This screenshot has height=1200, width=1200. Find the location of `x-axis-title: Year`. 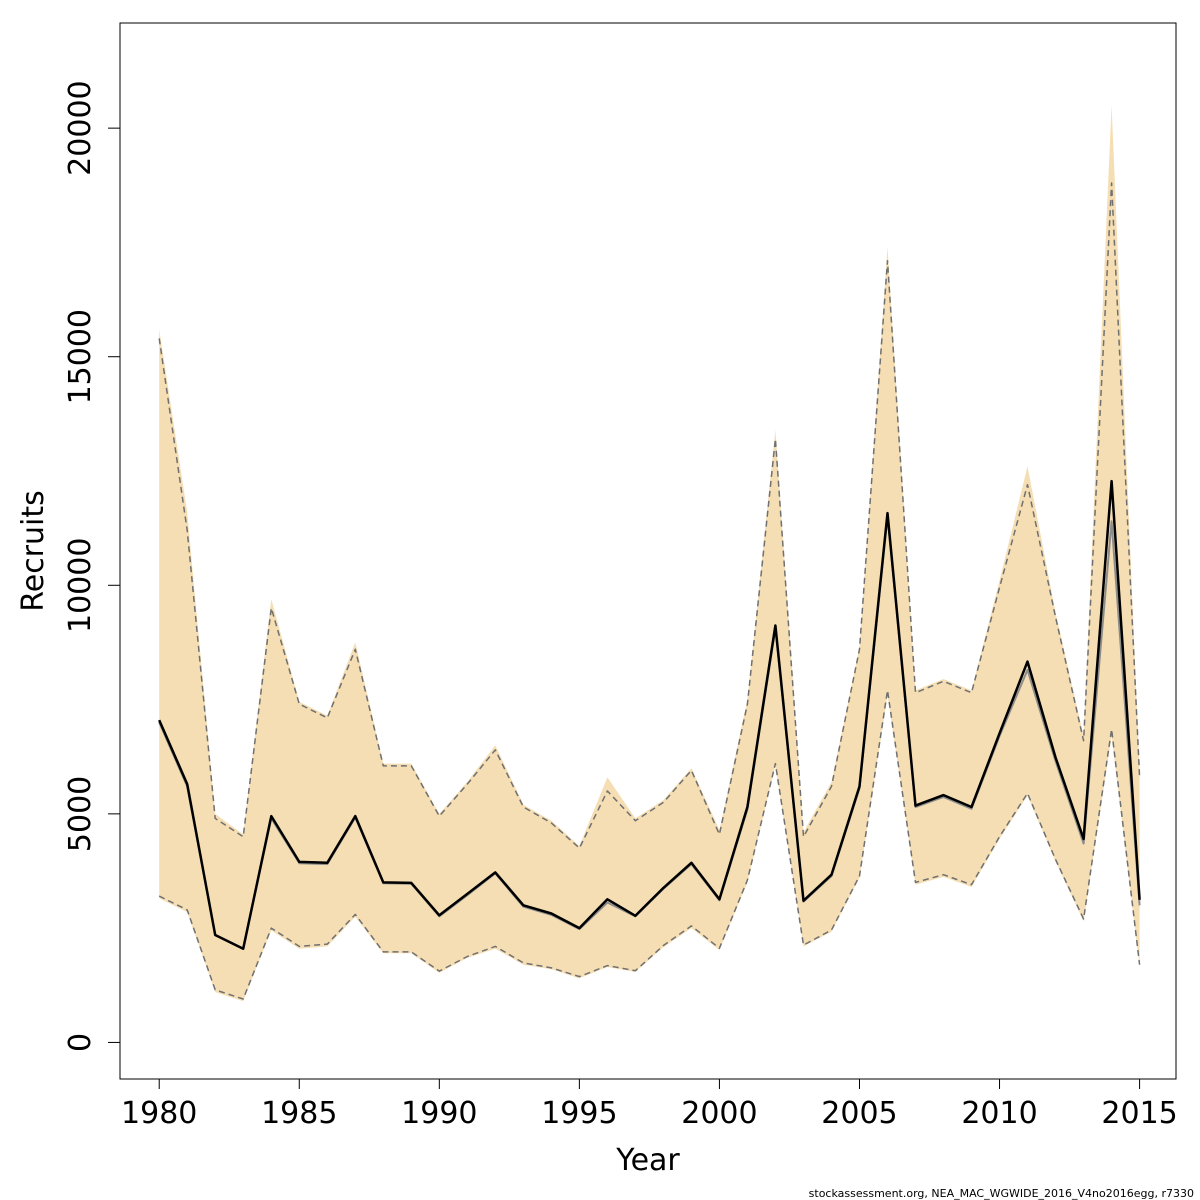

x-axis-title: Year is located at coordinates (647, 1160).